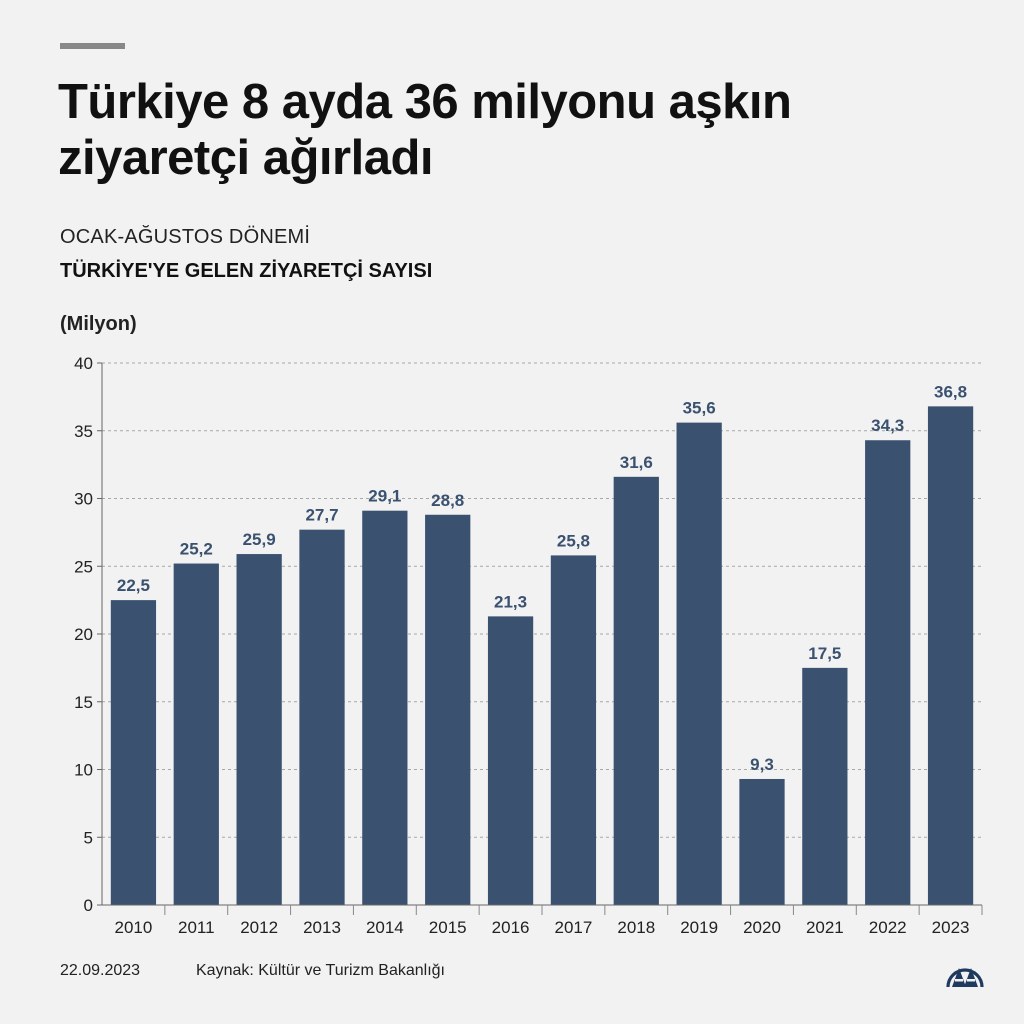 This screenshot has height=1024, width=1024. What do you see at coordinates (246, 271) in the screenshot?
I see `chart-title: TÜRKİYE'YE GELEN ZİYARETÇİ SAYISI` at bounding box center [246, 271].